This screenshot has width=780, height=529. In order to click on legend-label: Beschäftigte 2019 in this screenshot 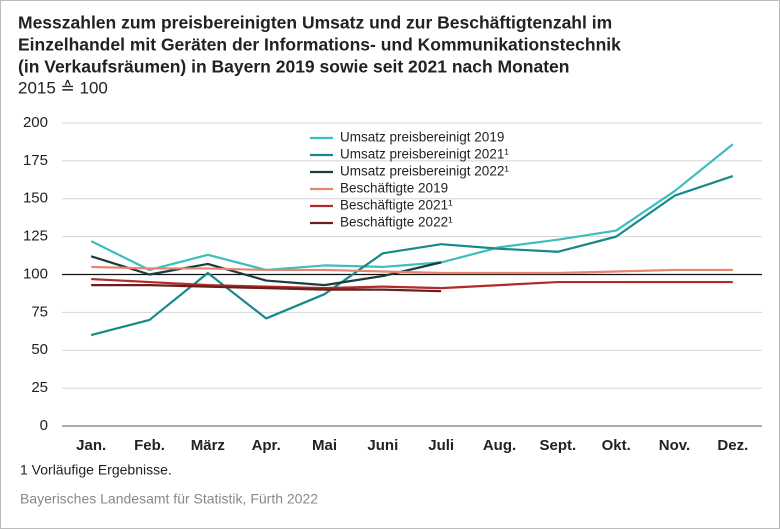, I will do `click(394, 188)`.